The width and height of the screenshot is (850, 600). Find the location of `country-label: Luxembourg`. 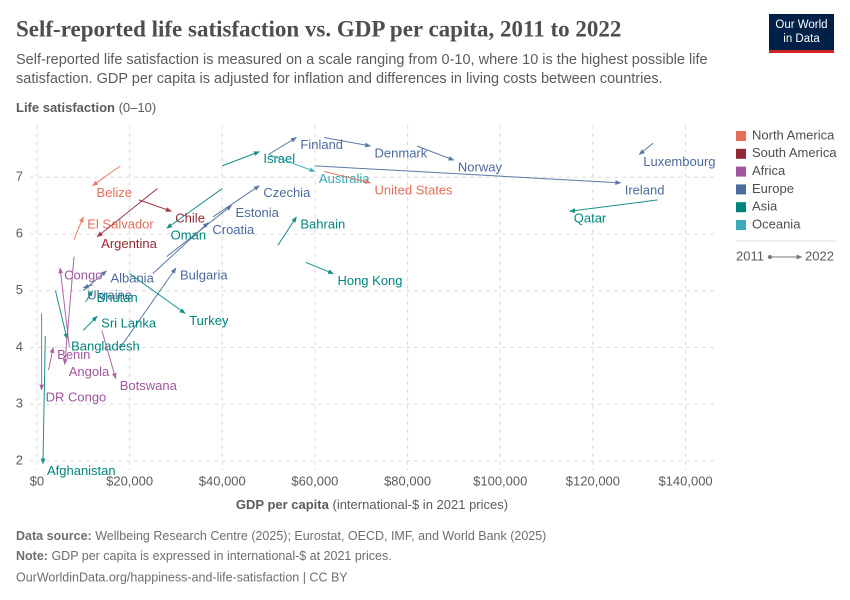

country-label: Luxembourg is located at coordinates (679, 161).